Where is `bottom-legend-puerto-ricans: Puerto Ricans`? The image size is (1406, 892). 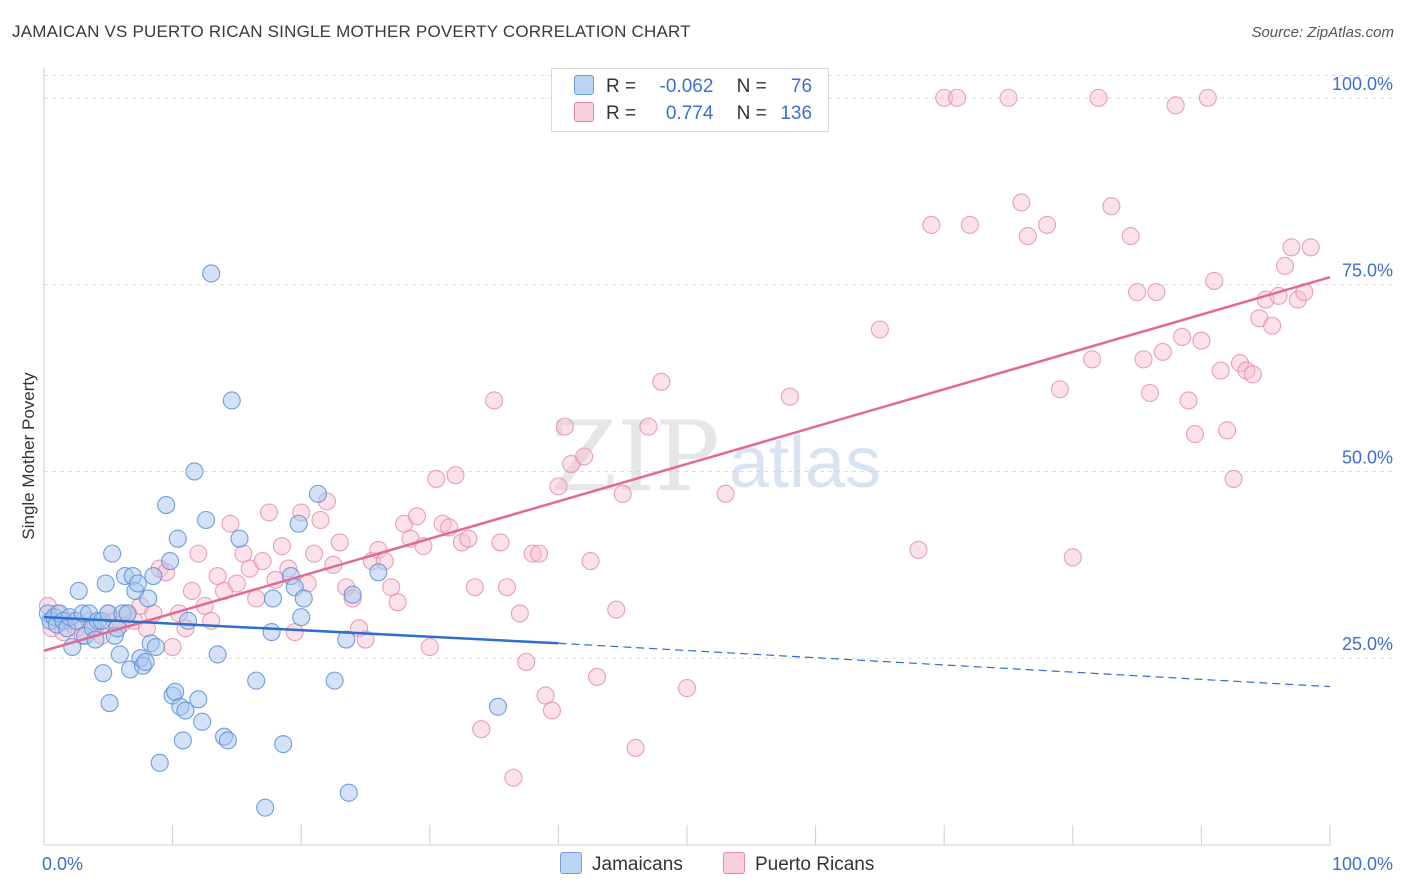 bottom-legend-puerto-ricans: Puerto Ricans is located at coordinates (798, 864).